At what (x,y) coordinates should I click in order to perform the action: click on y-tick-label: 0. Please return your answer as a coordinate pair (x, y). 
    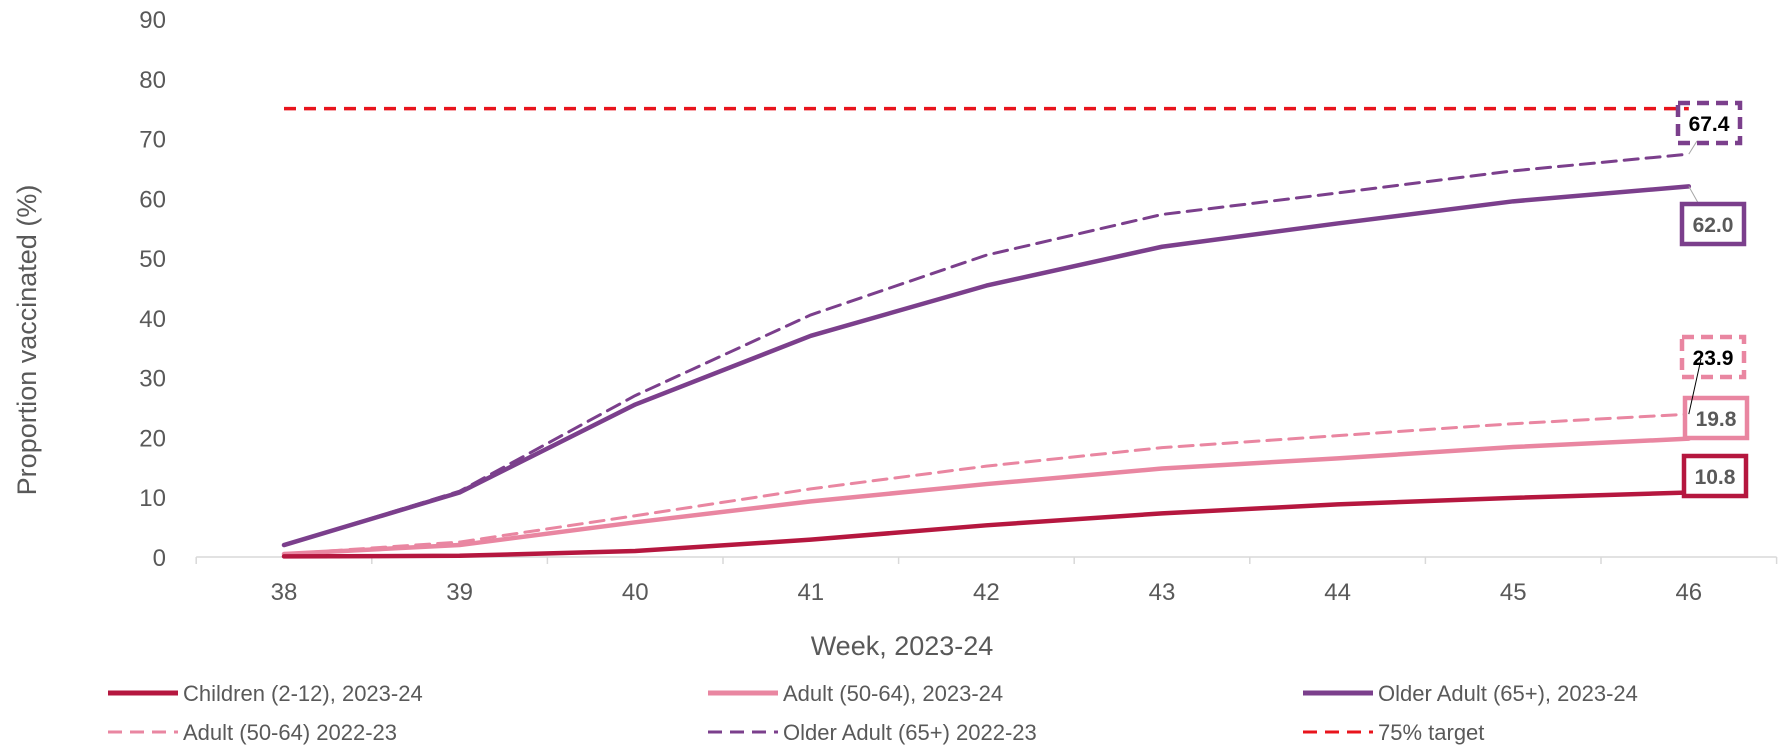
    Looking at the image, I should click on (159, 558).